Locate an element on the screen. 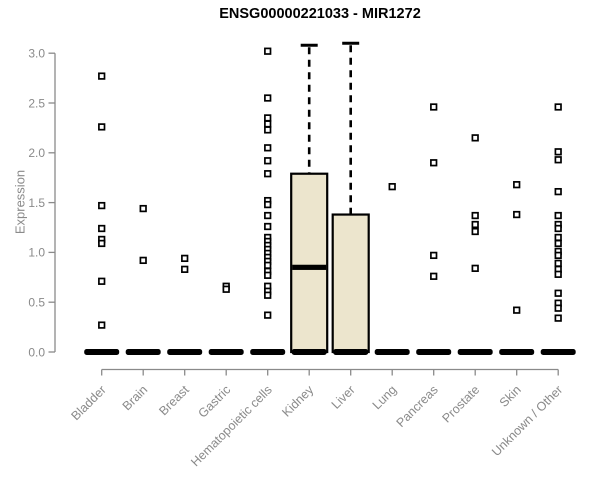 The height and width of the screenshot is (500, 600). y-tick-label: 3.0 is located at coordinates (36, 54).